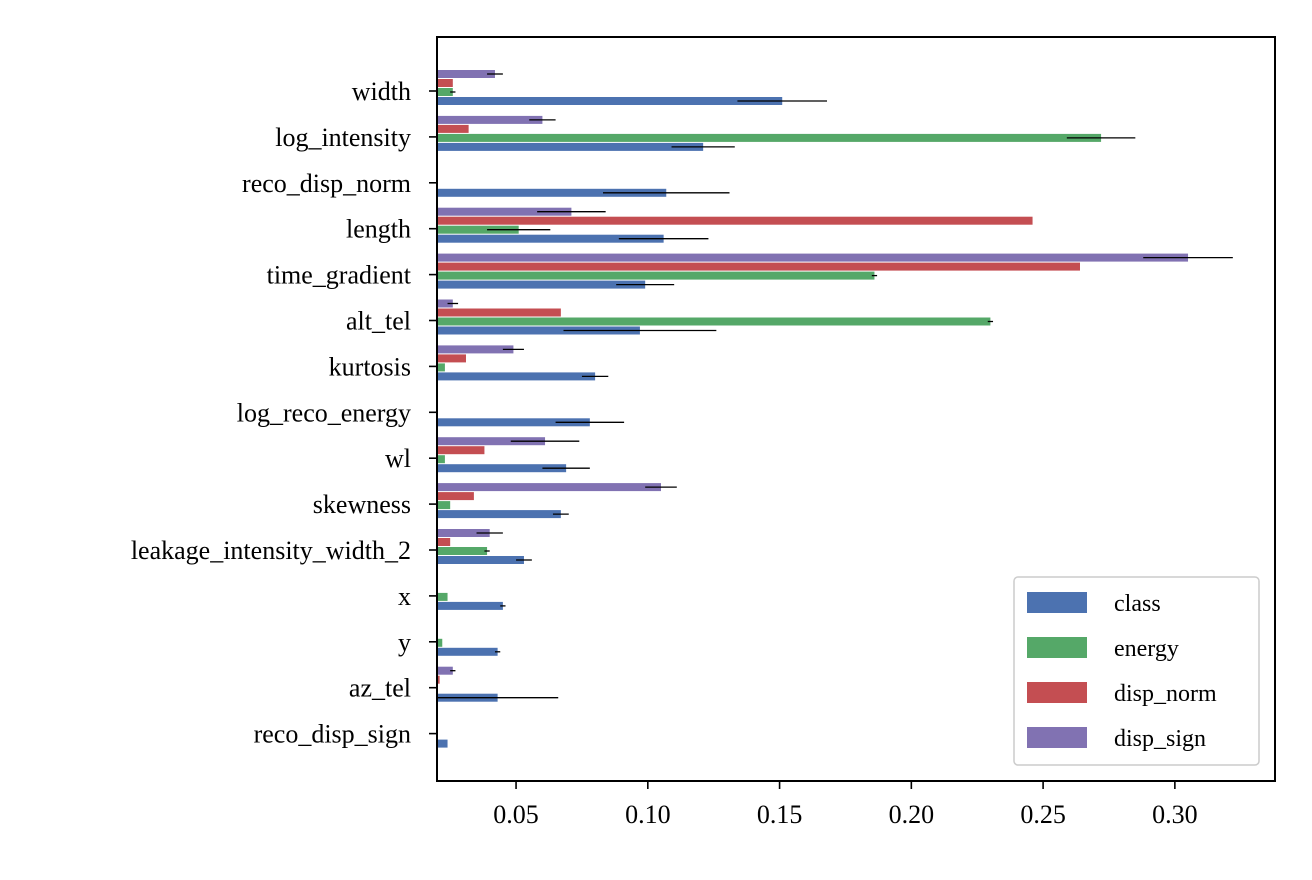 The height and width of the screenshot is (880, 1312). I want to click on bar-class-y, so click(467, 651).